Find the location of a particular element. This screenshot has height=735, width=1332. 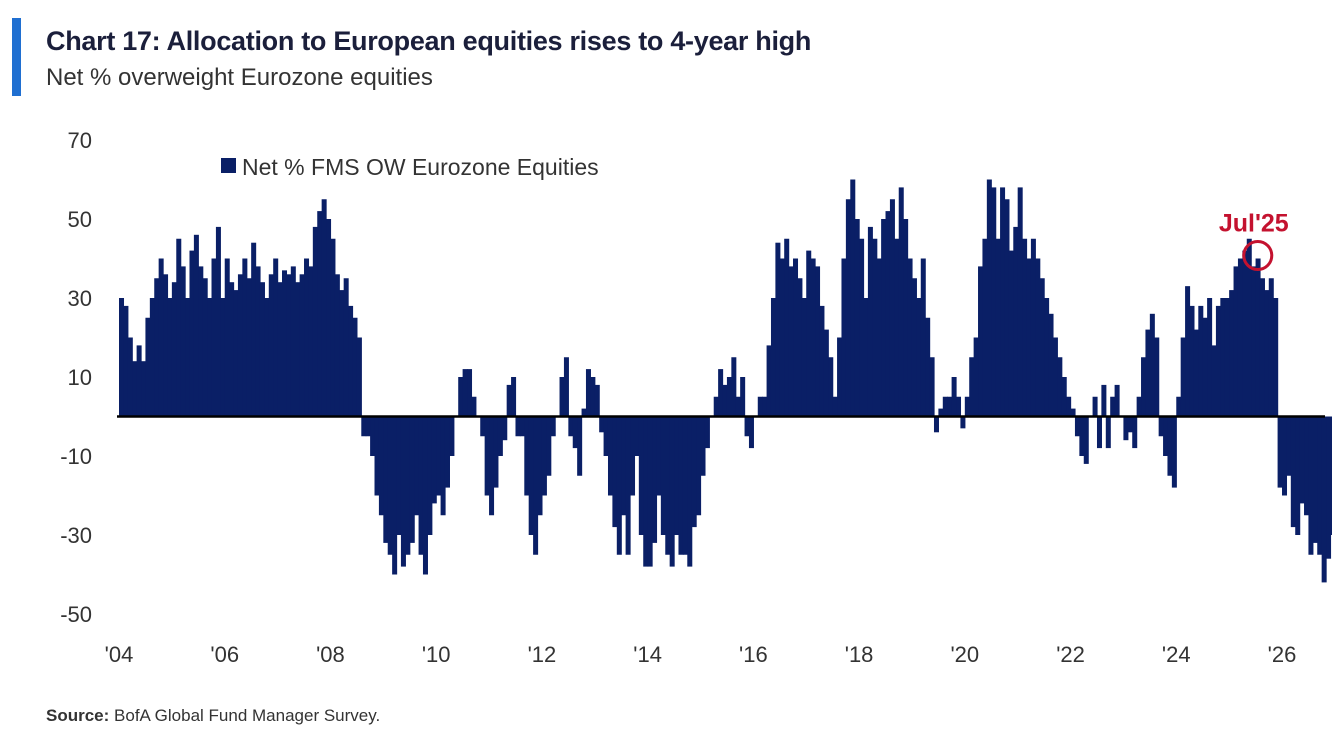

x-tick-label: '14 is located at coordinates (647, 654).